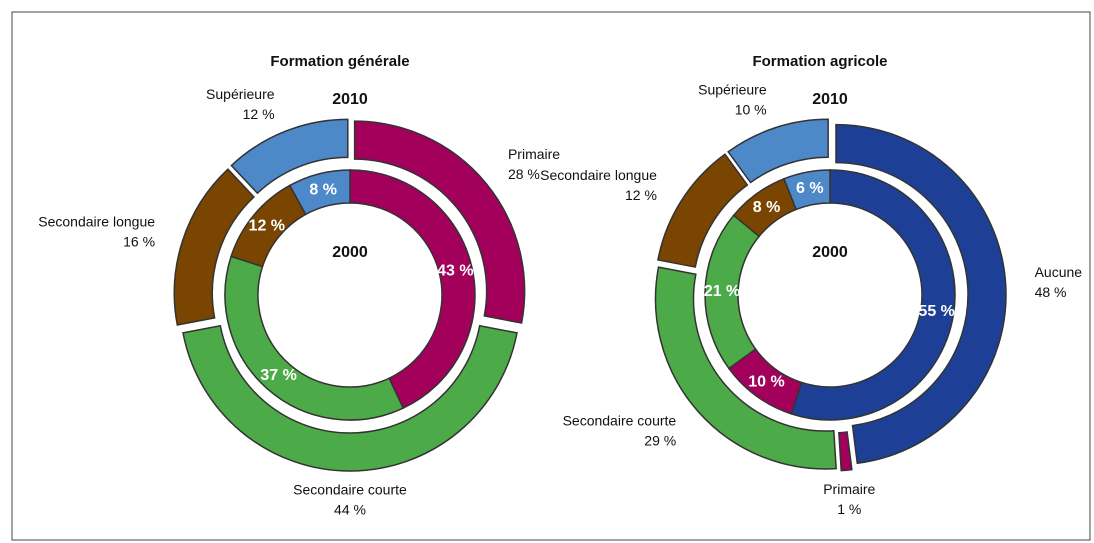 This screenshot has width=1094, height=543. Describe the element at coordinates (339, 61) in the screenshot. I see `chart-title: Formation générale` at that location.